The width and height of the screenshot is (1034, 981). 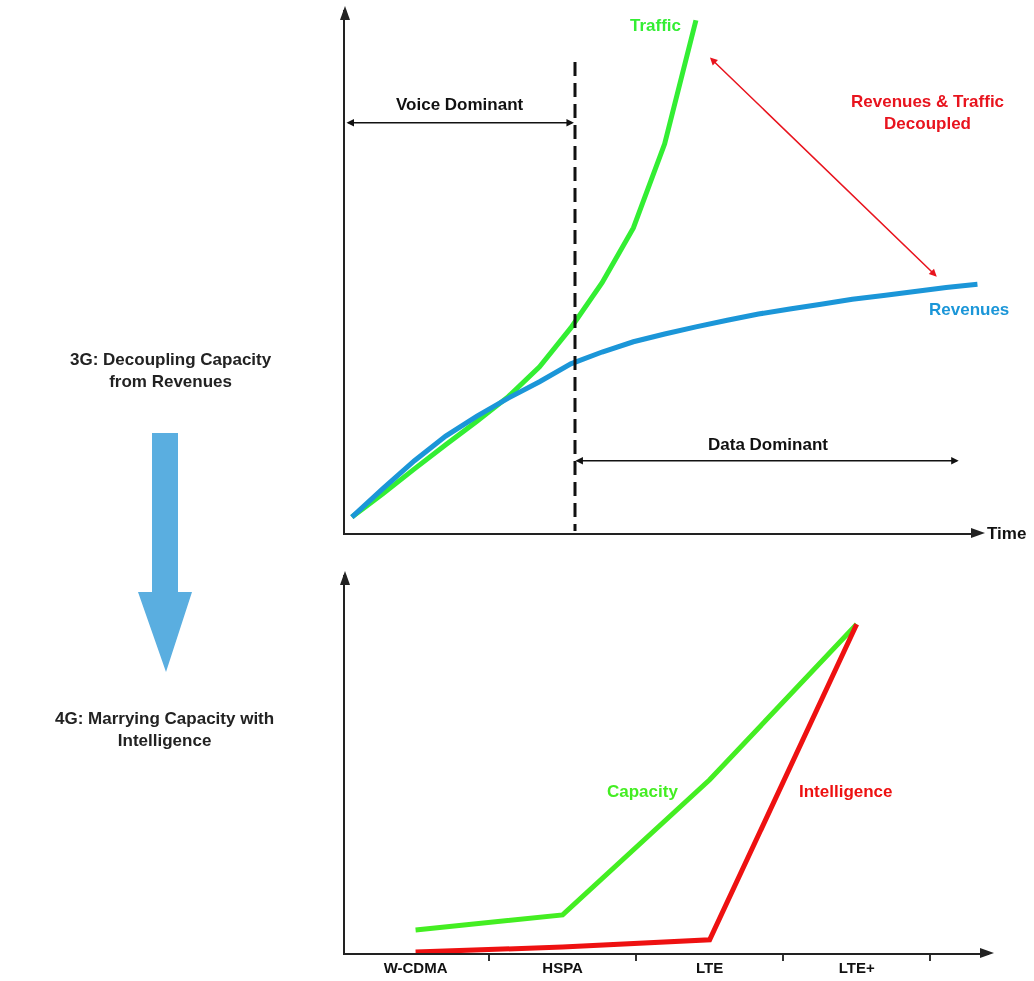 I want to click on series-label: Traffic, so click(x=656, y=25).